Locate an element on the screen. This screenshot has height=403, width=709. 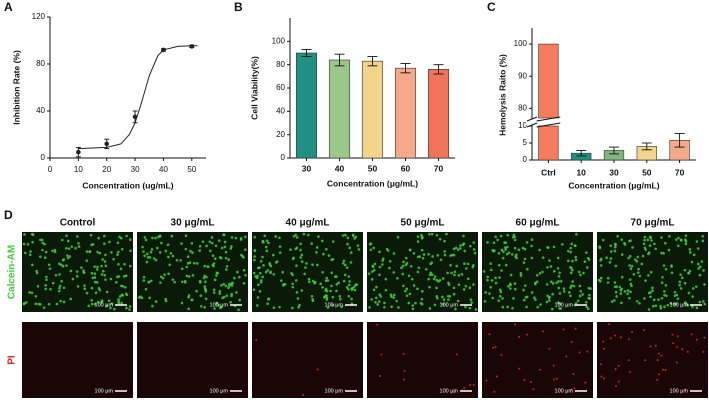
x-tick-label: Ctrl is located at coordinates (548, 172).